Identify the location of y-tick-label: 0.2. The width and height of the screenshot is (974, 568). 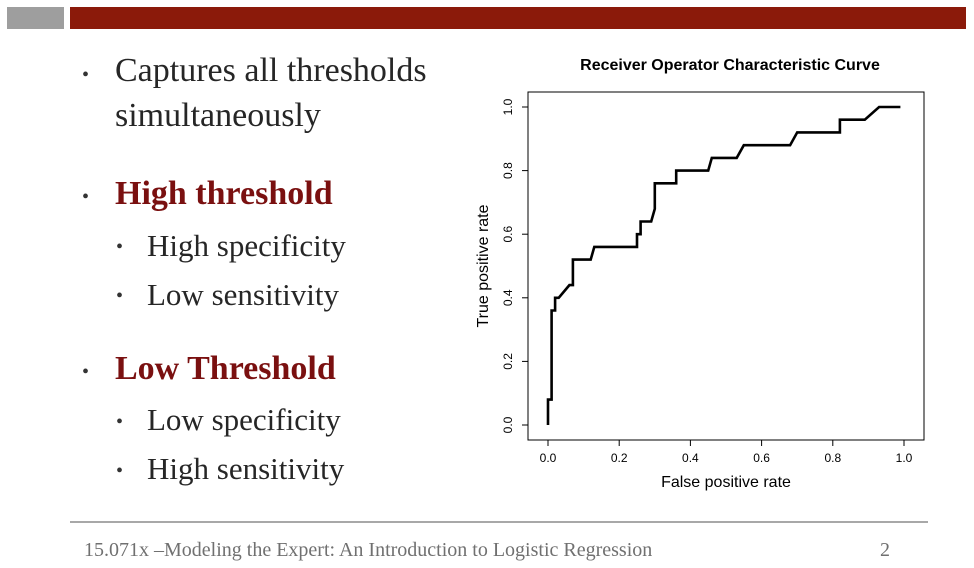
(508, 361).